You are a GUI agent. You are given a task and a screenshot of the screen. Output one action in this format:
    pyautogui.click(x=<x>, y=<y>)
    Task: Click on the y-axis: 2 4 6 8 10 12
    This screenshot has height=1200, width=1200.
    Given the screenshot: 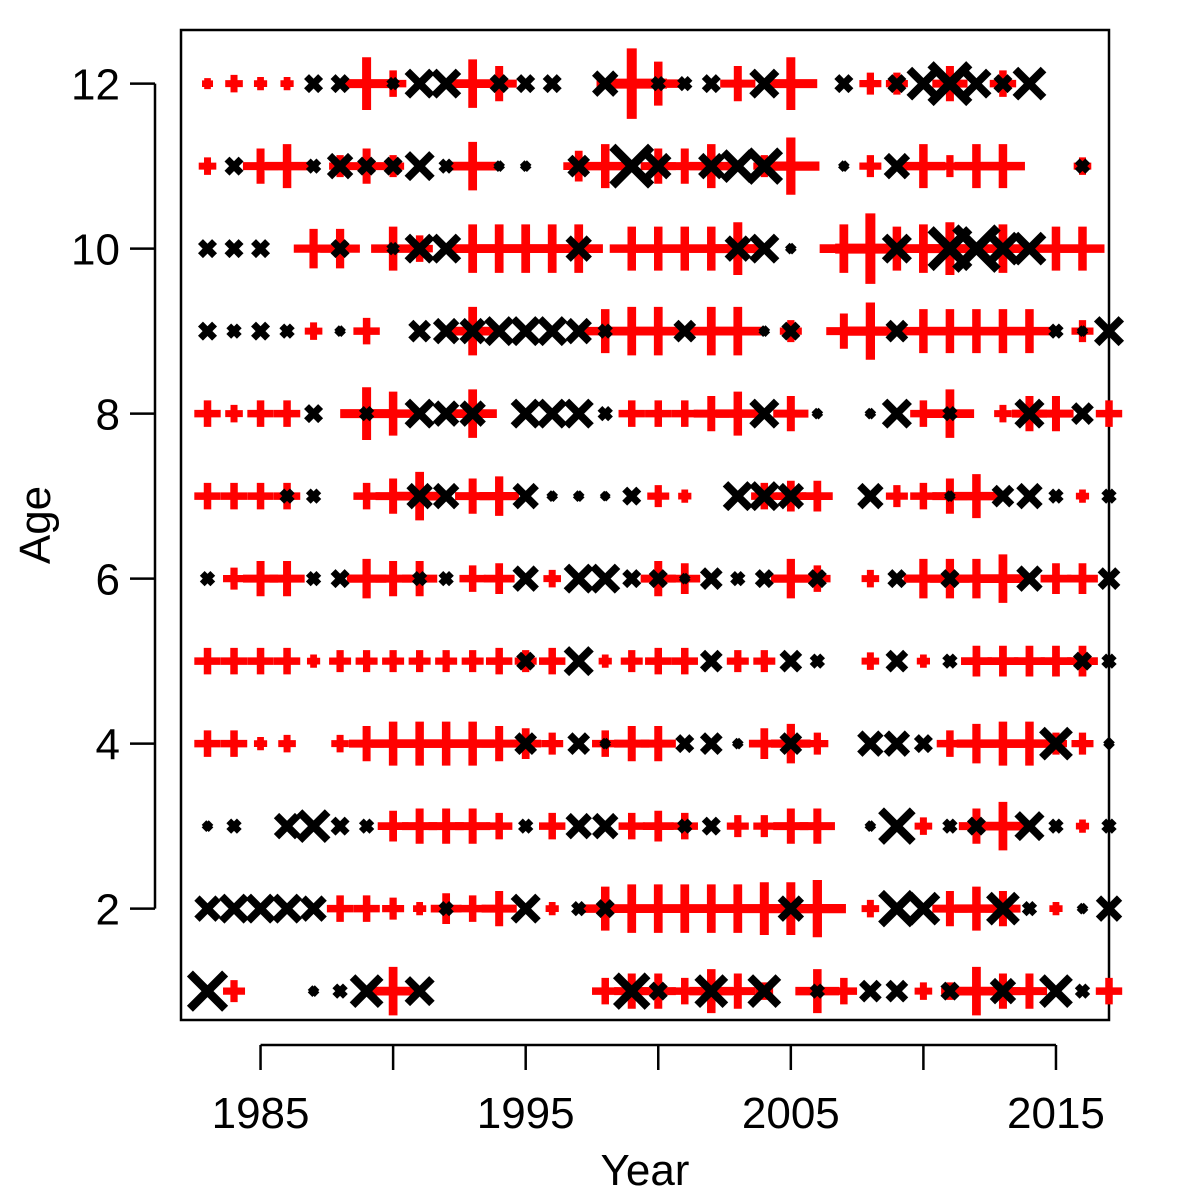 What is the action you would take?
    pyautogui.click(x=114, y=498)
    